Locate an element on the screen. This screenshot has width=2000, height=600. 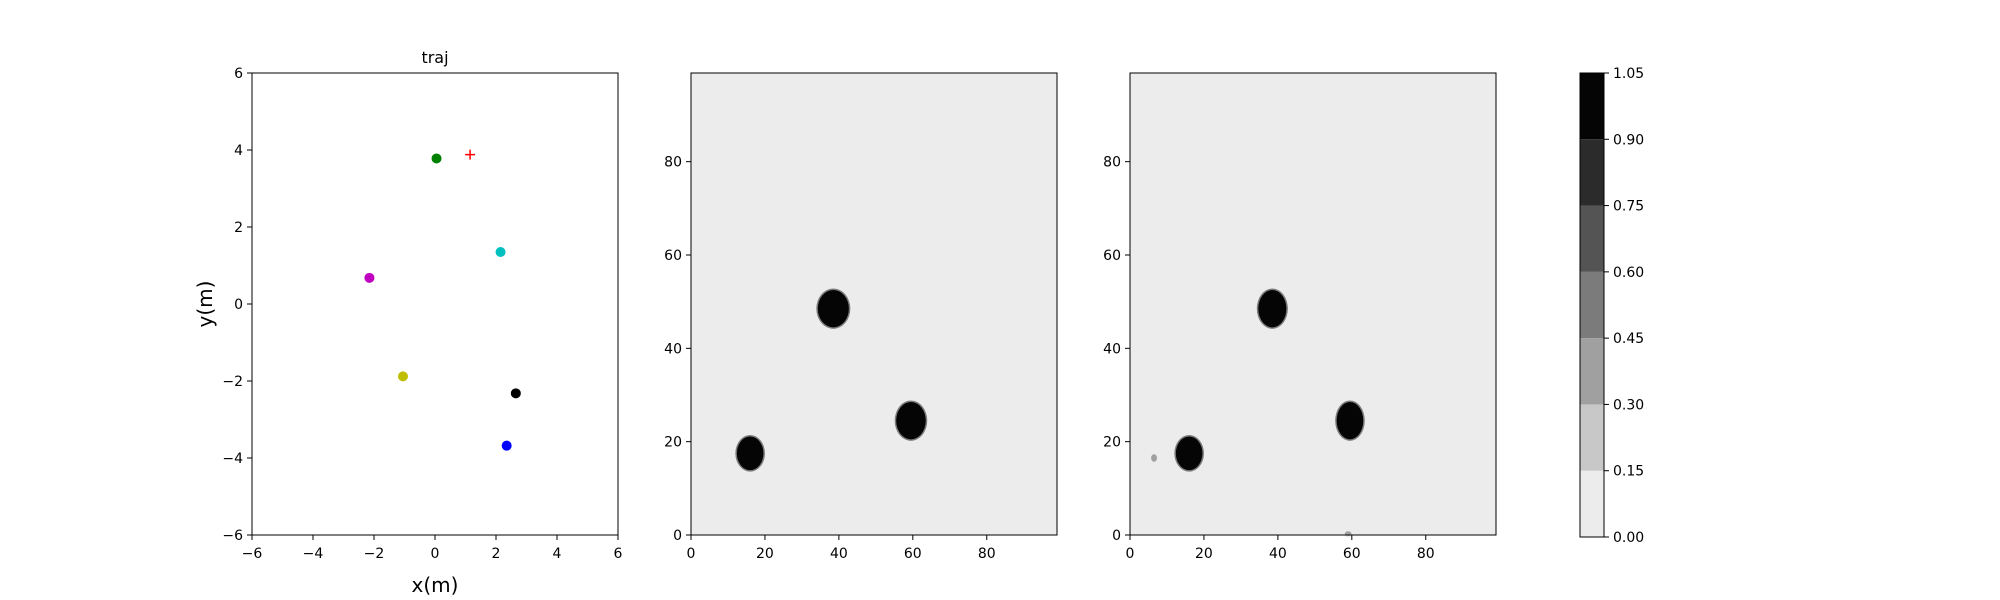
x-tick-label: 2 is located at coordinates (496, 554).